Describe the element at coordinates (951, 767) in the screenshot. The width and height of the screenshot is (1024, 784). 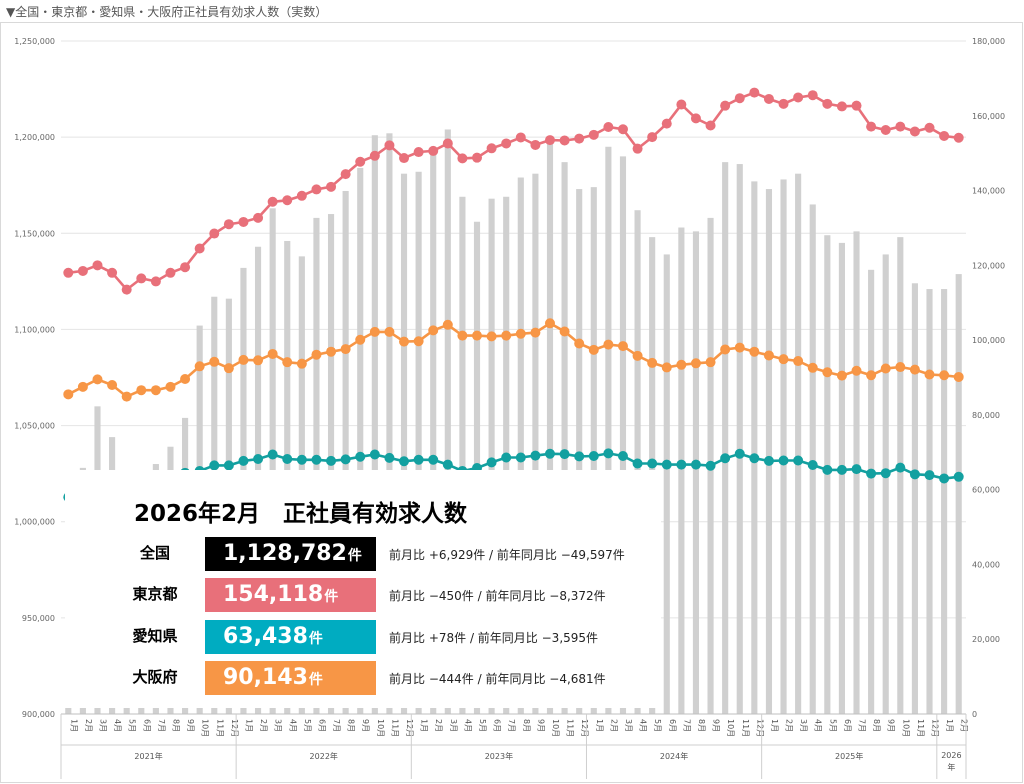
I see `year-label-suffix: 年` at that location.